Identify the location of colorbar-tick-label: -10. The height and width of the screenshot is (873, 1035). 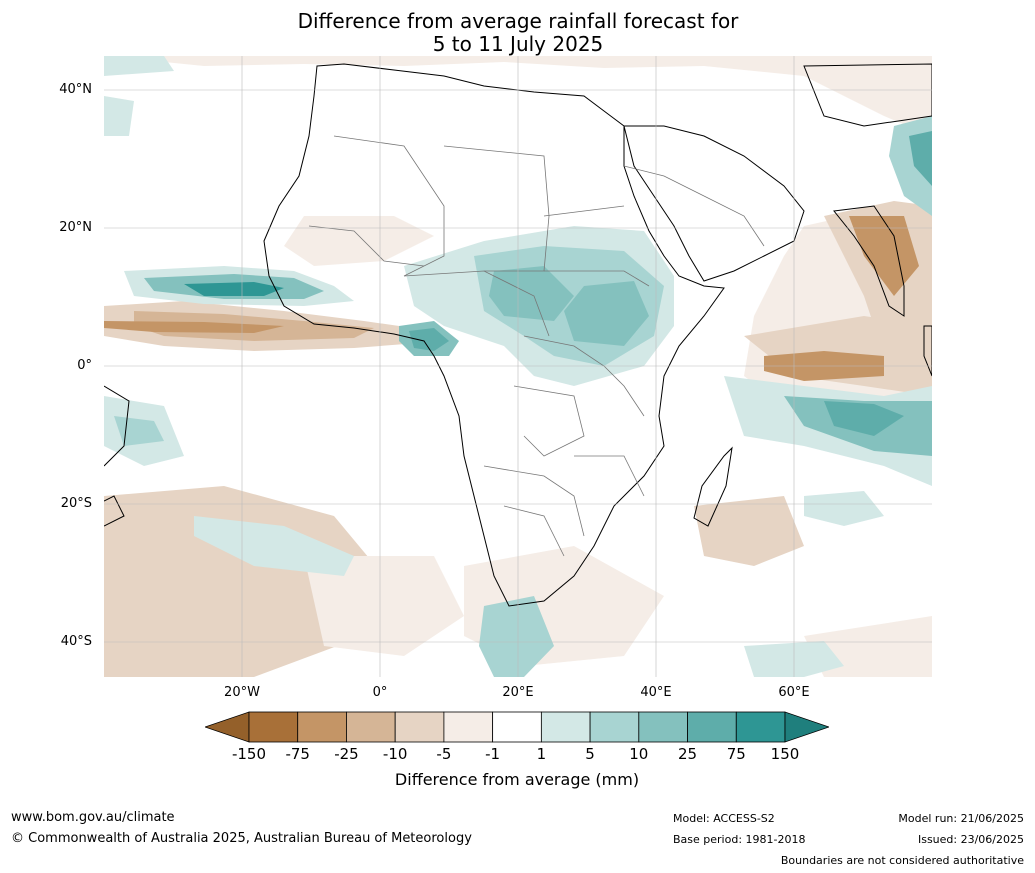
(395, 754).